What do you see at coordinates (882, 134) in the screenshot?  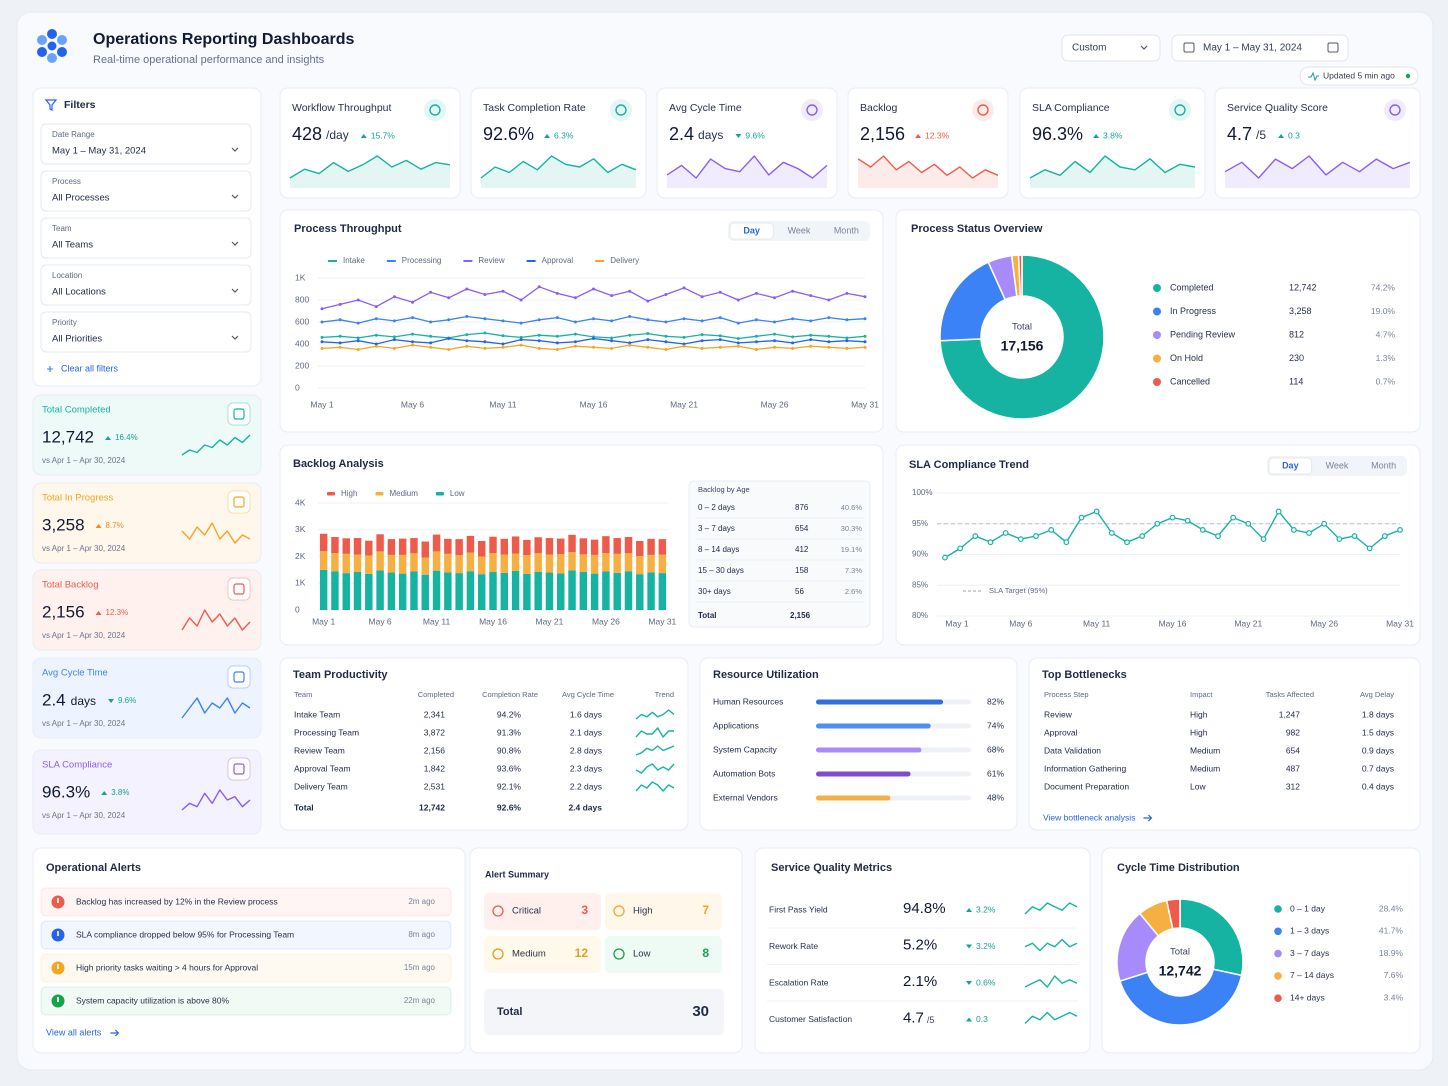 I see `kpi-value: 2,156` at bounding box center [882, 134].